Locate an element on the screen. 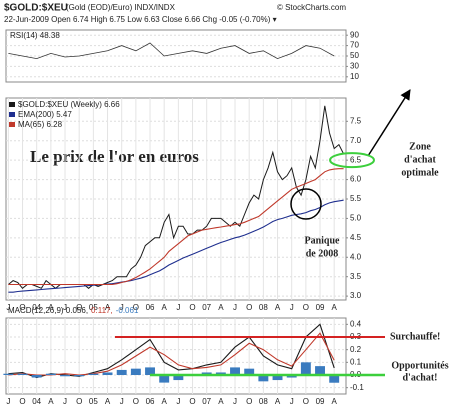 The width and height of the screenshot is (454, 416). annotation: Zone is located at coordinates (420, 146).